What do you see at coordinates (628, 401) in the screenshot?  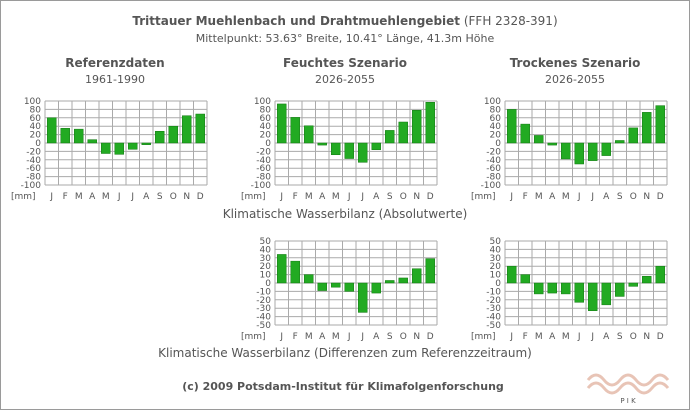 I see `pik-logo-text: P I K` at bounding box center [628, 401].